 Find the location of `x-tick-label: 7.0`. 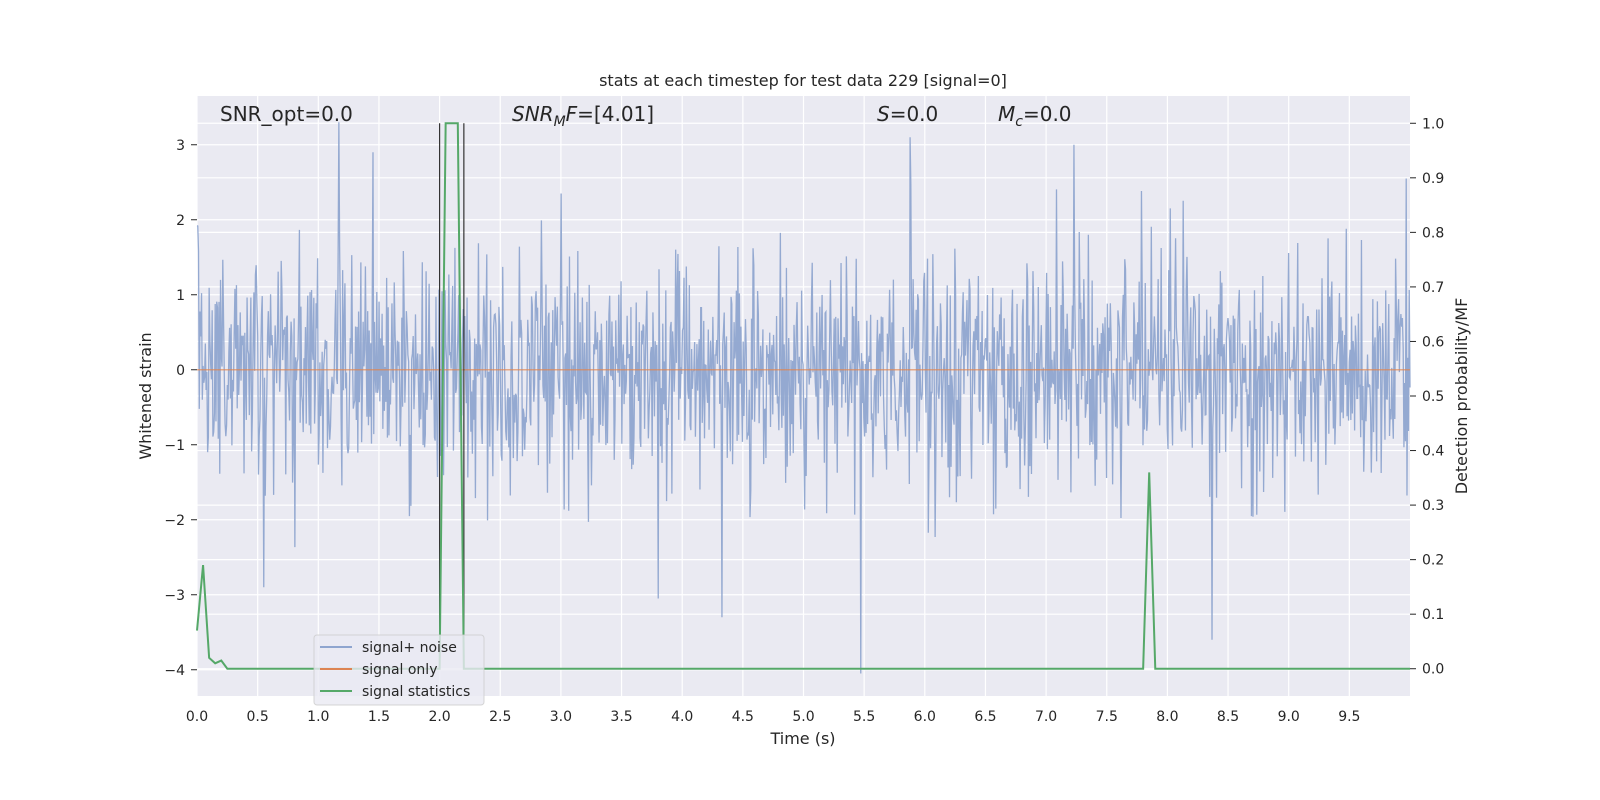

x-tick-label: 7.0 is located at coordinates (1046, 717).